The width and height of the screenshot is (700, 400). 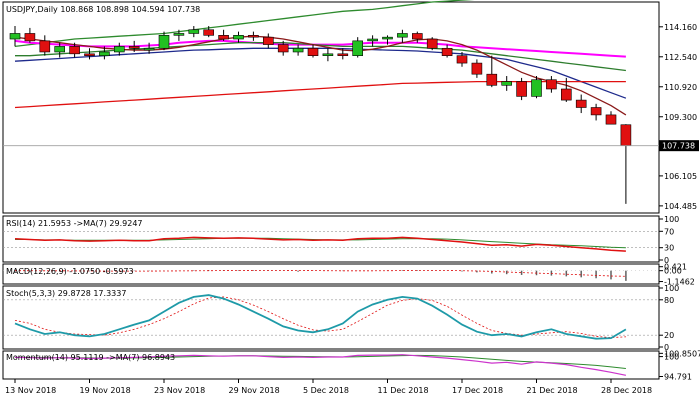 I want to click on price-tick-label: 106.105, so click(x=680, y=176).